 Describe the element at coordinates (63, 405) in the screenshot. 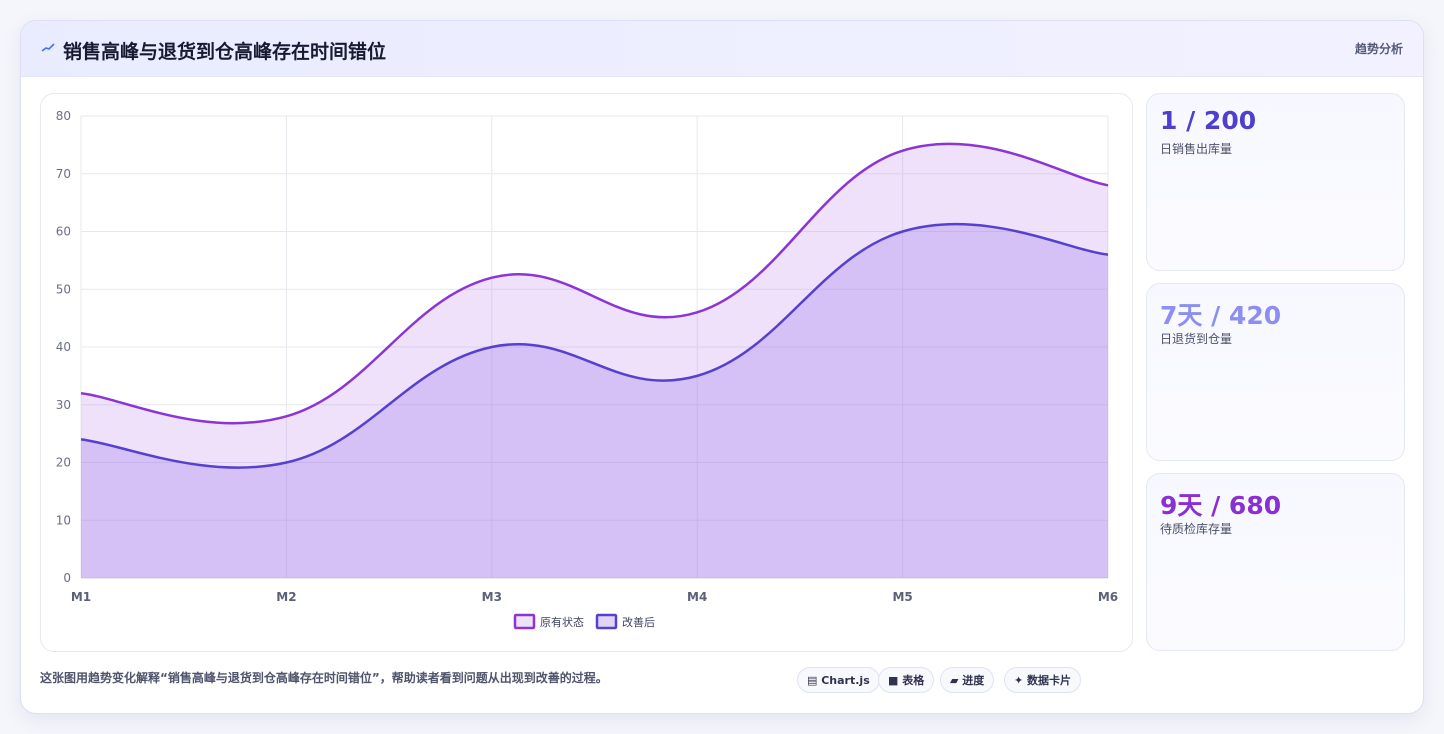

I see `y-tick-label: 30` at that location.